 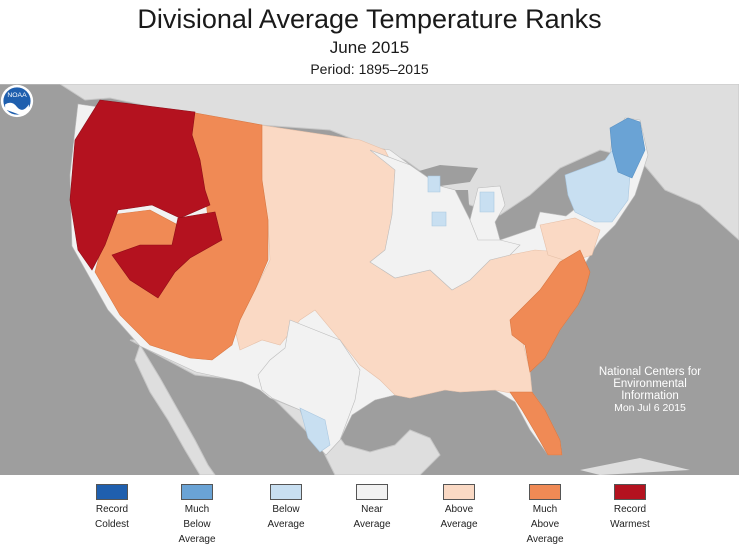 I want to click on legend-near: Near Average, so click(x=372, y=509).